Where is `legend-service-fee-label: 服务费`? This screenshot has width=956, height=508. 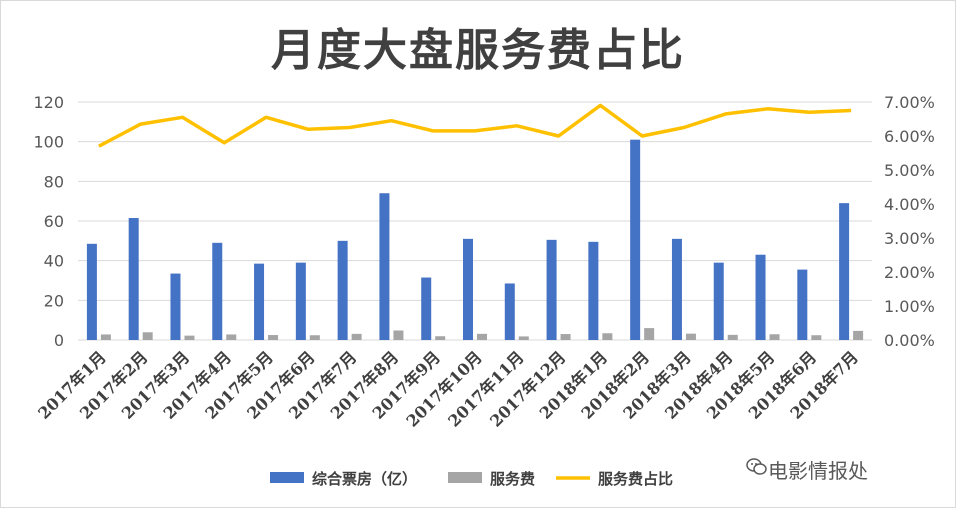
legend-service-fee-label: 服务费 is located at coordinates (512, 479).